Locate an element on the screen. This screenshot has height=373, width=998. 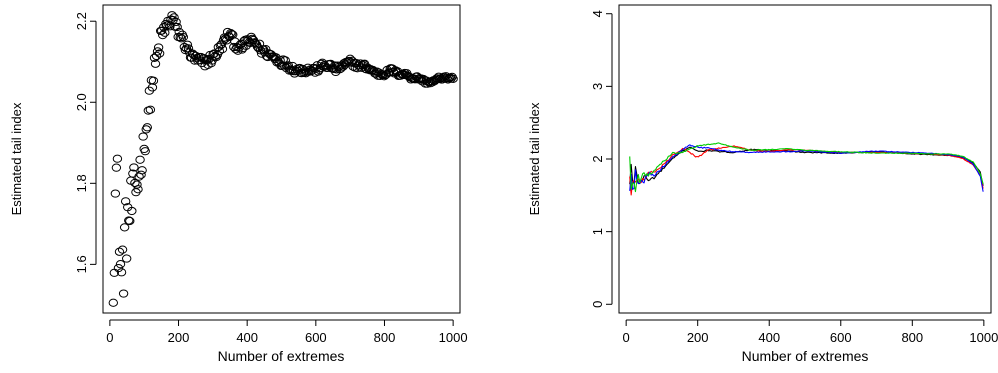
y-tick-label: 2 is located at coordinates (597, 158).